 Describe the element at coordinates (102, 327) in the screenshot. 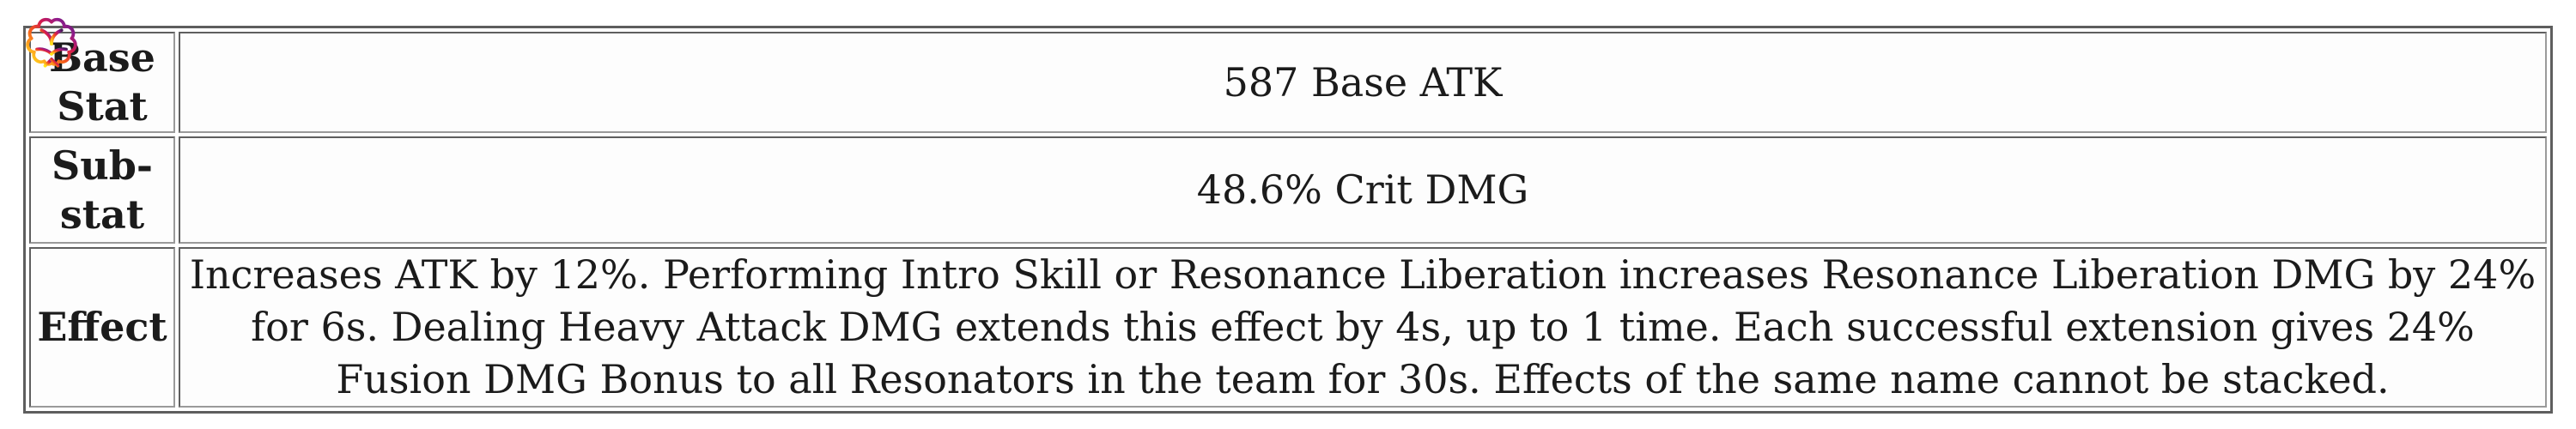

I see `row-label-effect: Effect` at that location.